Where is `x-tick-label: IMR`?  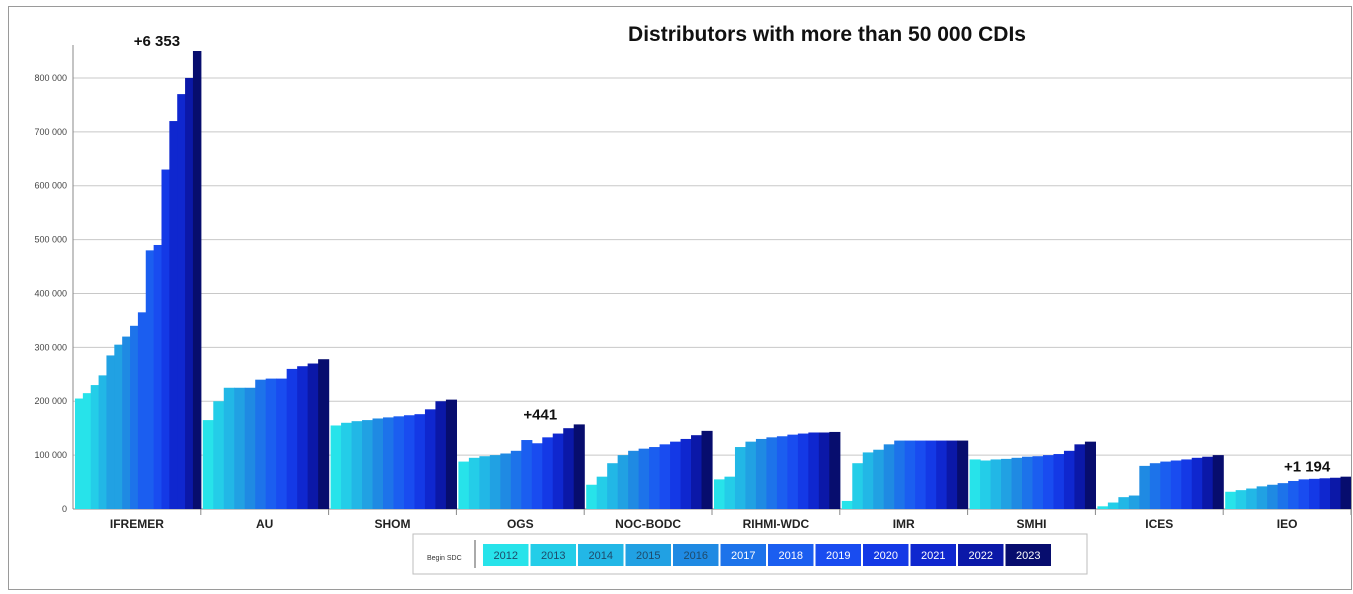
x-tick-label: IMR is located at coordinates (904, 524).